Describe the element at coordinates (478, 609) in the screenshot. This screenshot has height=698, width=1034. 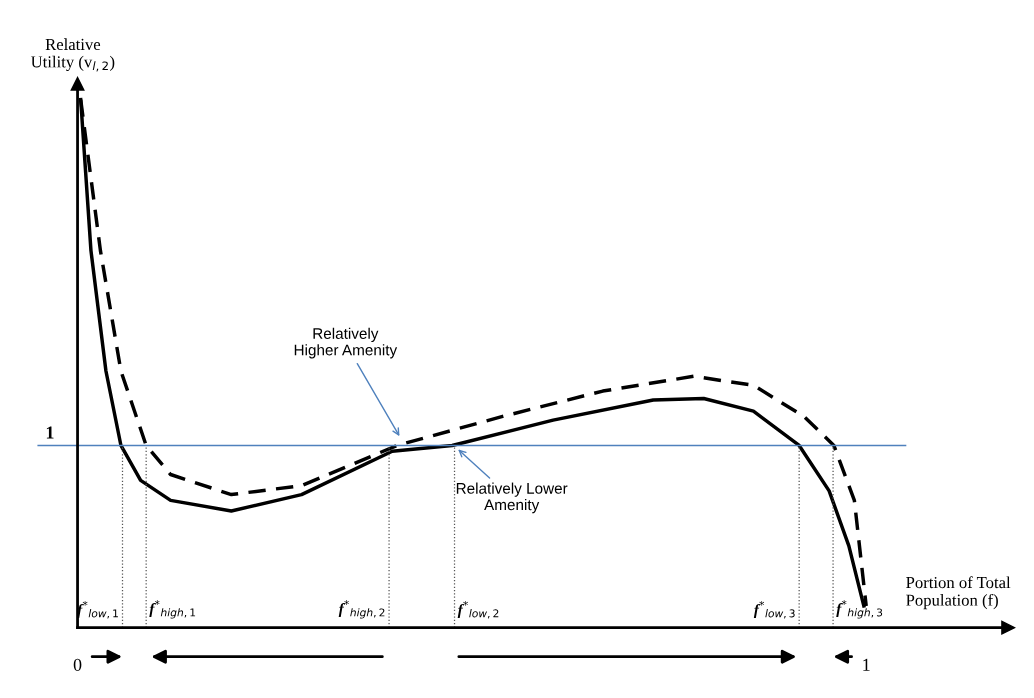
I see `ref-line-label: f$^{*}$$_{low,2}$` at that location.